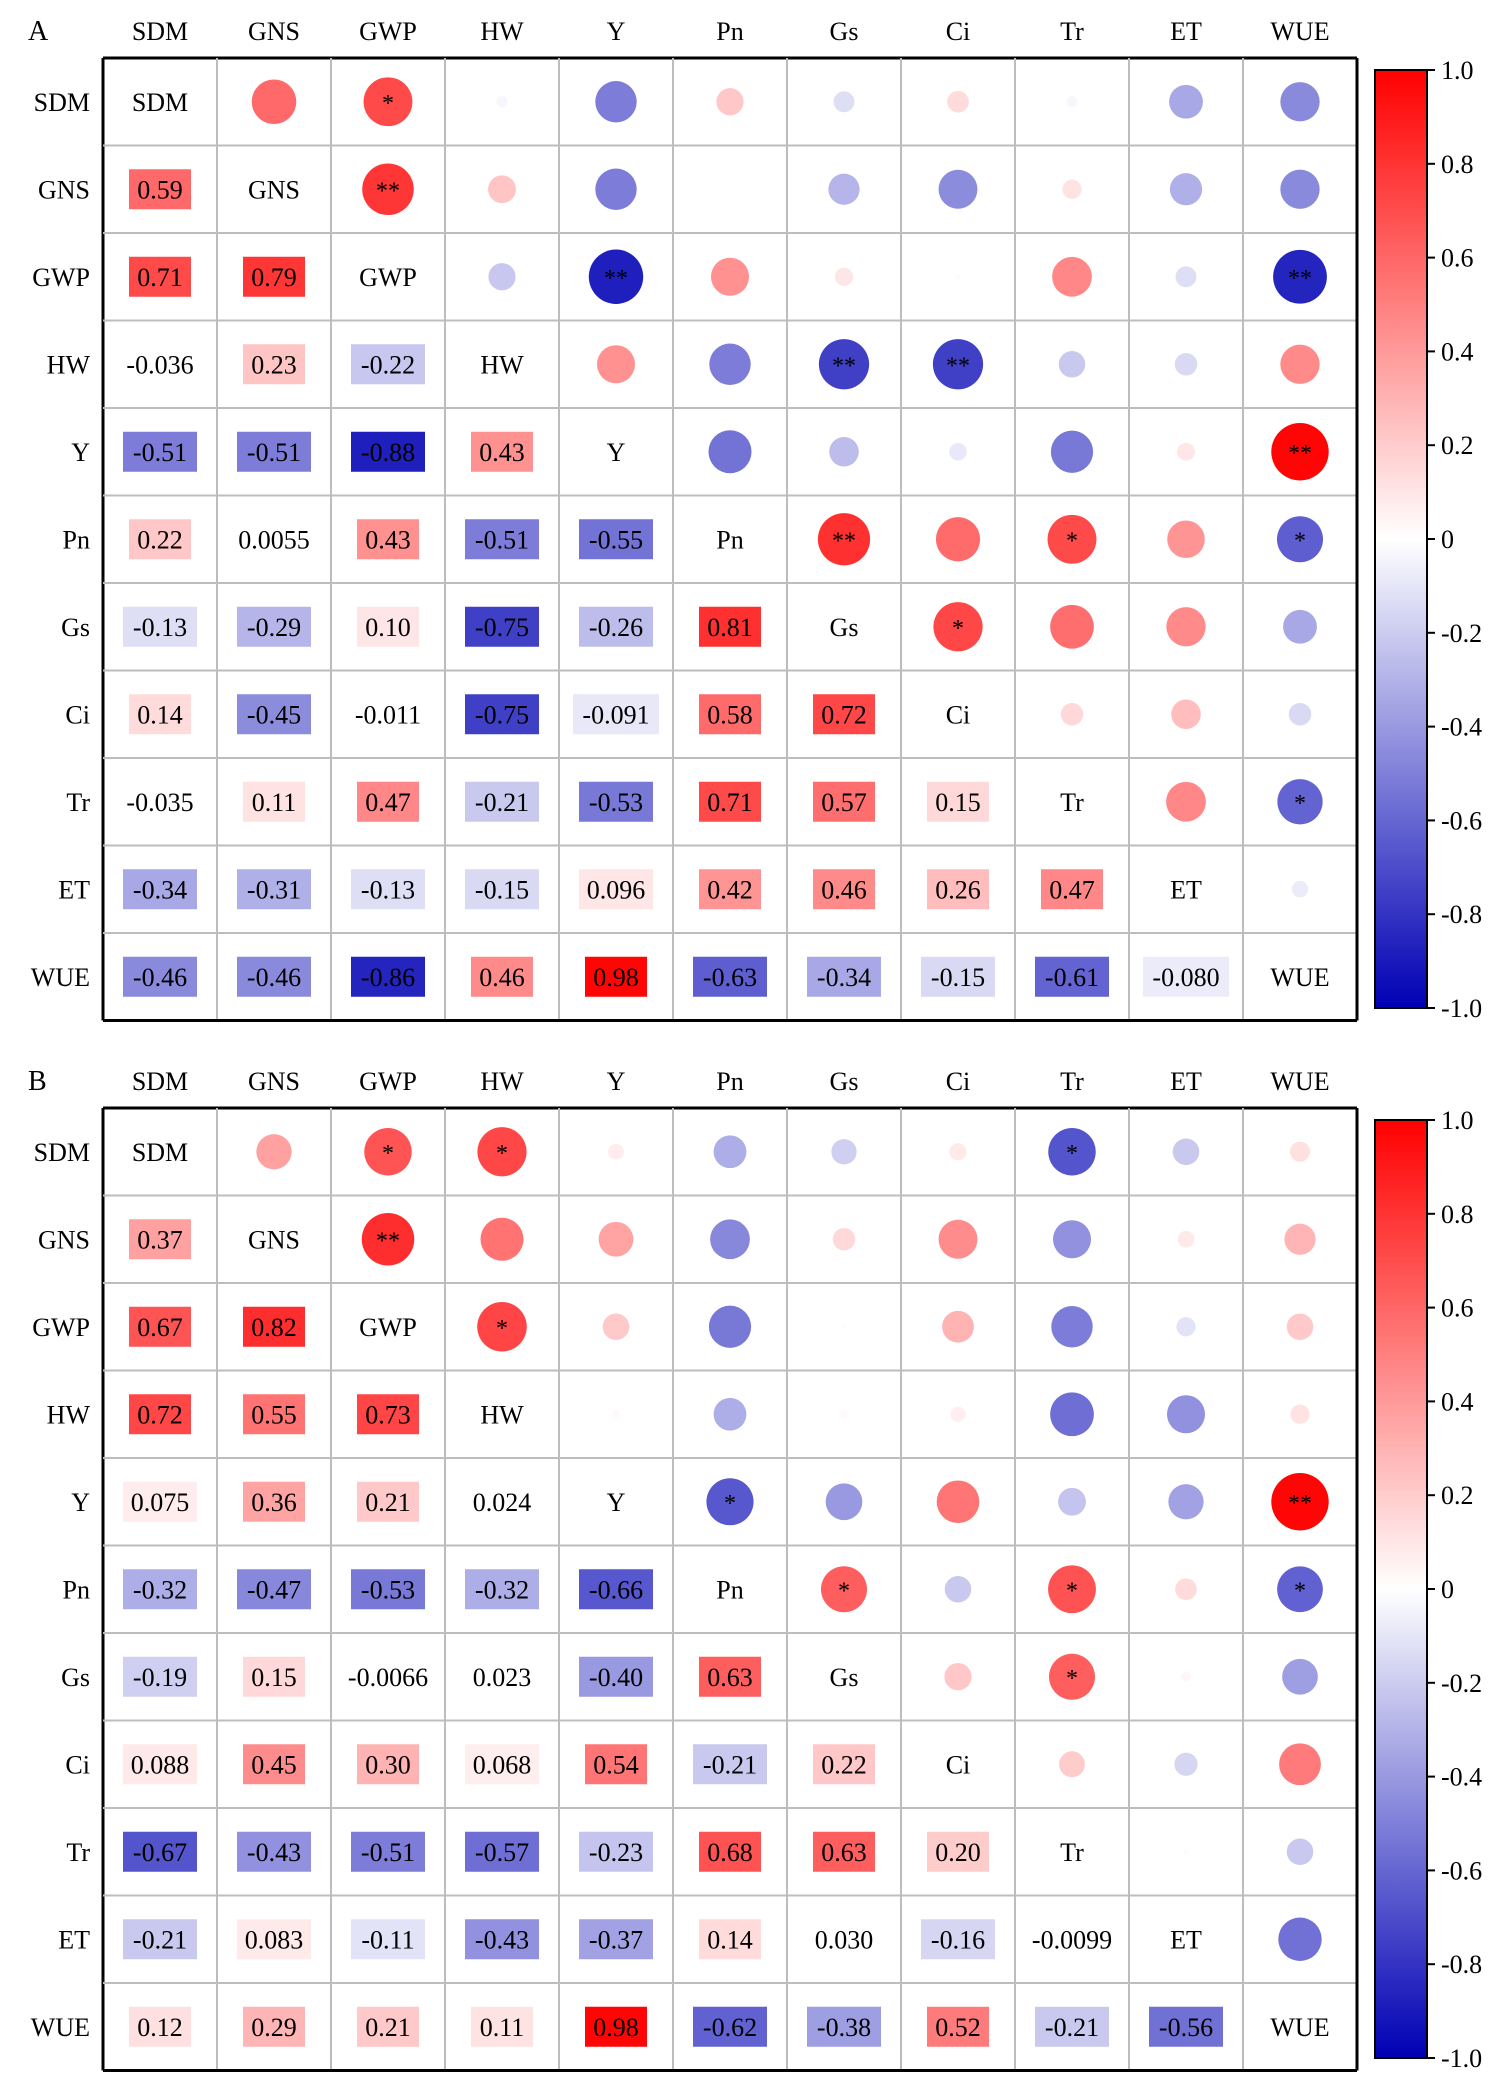 The width and height of the screenshot is (1510, 2093). What do you see at coordinates (844, 1939) in the screenshot?
I see `correlation-value: 0.030` at bounding box center [844, 1939].